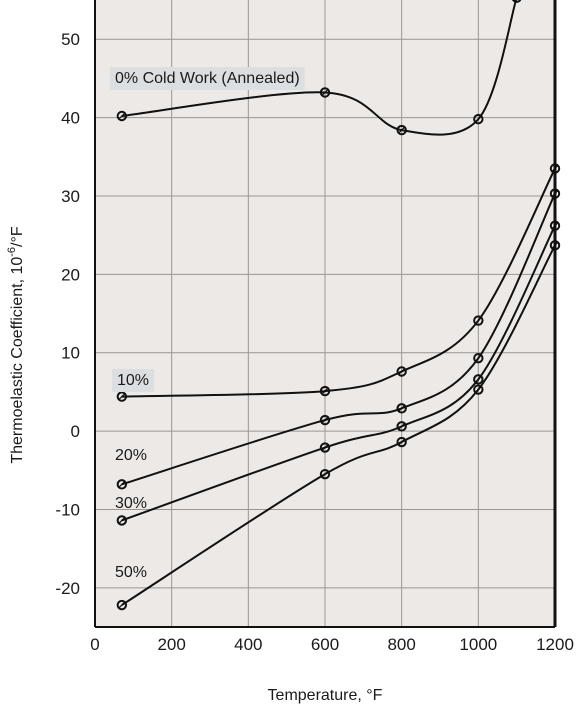 The image size is (580, 710). I want to click on series-label-text: 0% Cold Work (Annealed), so click(207, 78).